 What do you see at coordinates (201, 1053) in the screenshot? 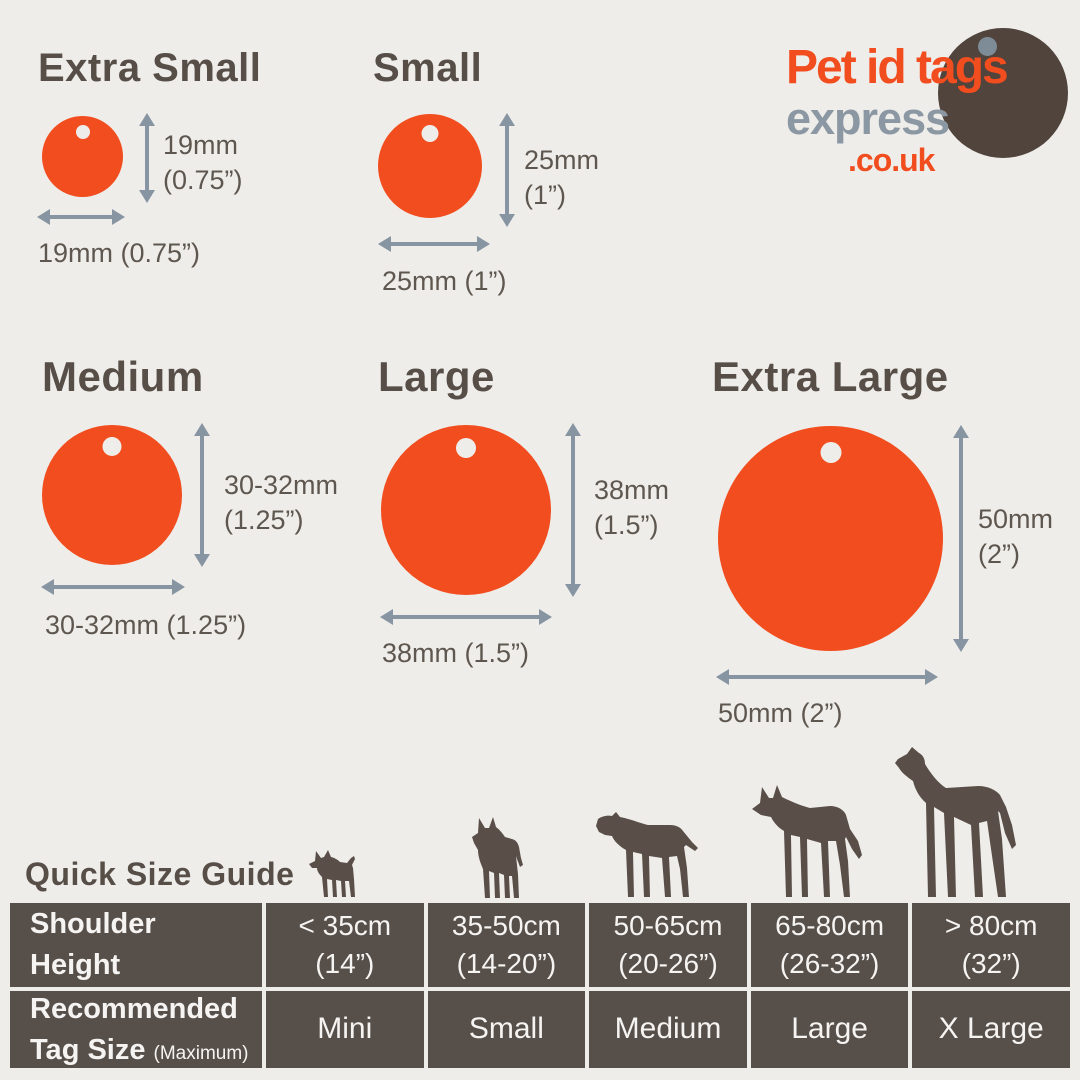
I see `table-header-maximum-note: (Maximum)` at bounding box center [201, 1053].